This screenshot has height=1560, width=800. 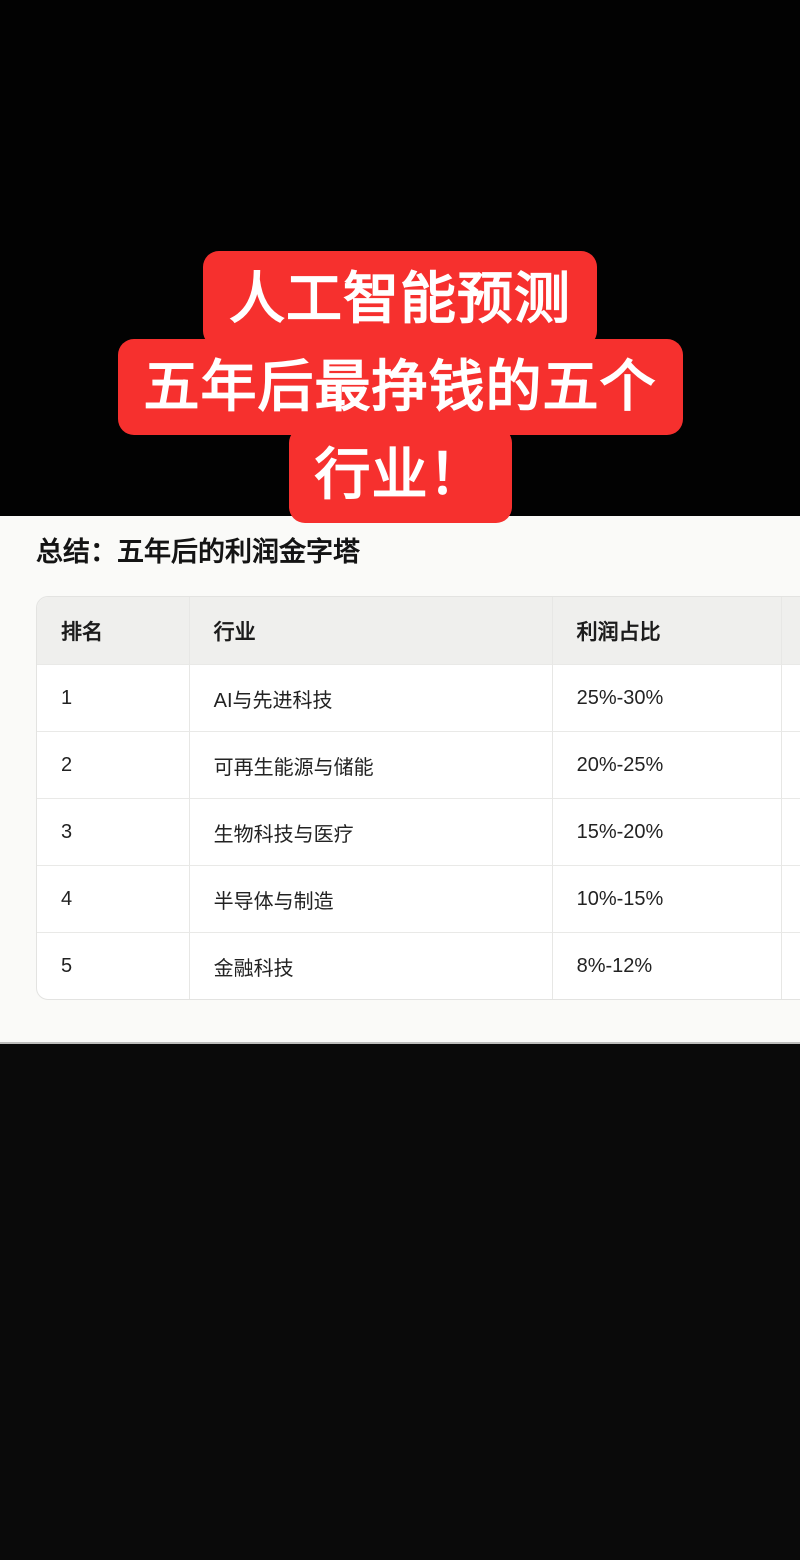 I want to click on table-header: 排名 行业 利润占比, so click(x=418, y=630).